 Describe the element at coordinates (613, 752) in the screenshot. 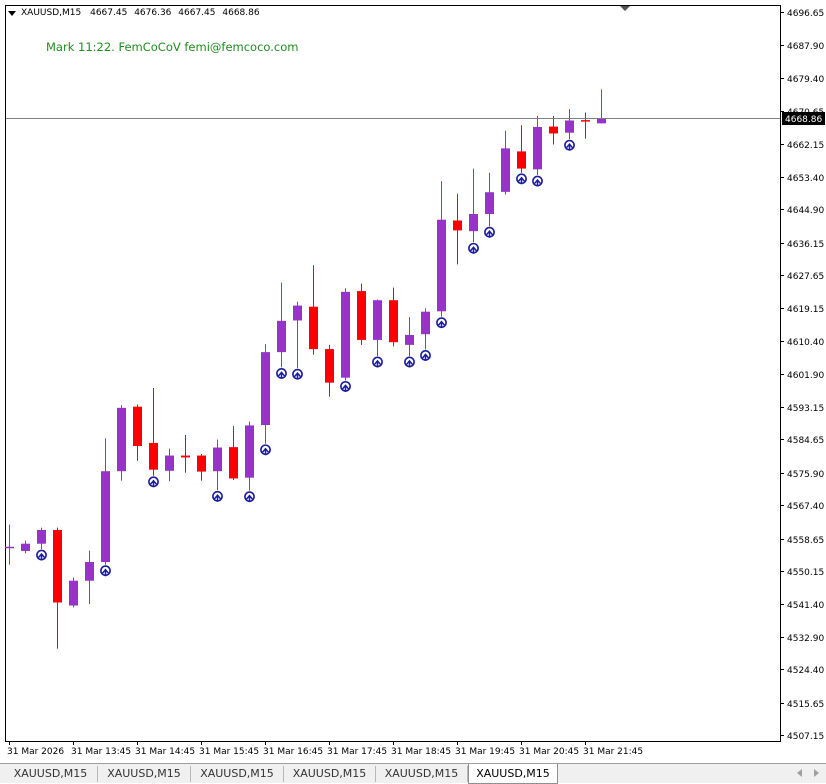

I see `x-tick-label: 31 Mar 21:45` at that location.